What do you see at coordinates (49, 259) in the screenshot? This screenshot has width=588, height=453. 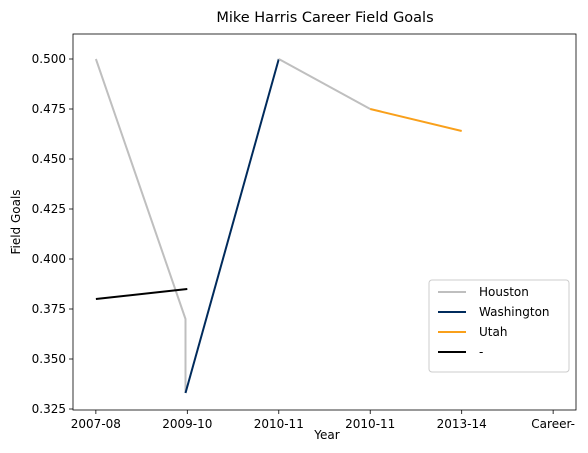 I see `y-tick-label: 0.400` at bounding box center [49, 259].